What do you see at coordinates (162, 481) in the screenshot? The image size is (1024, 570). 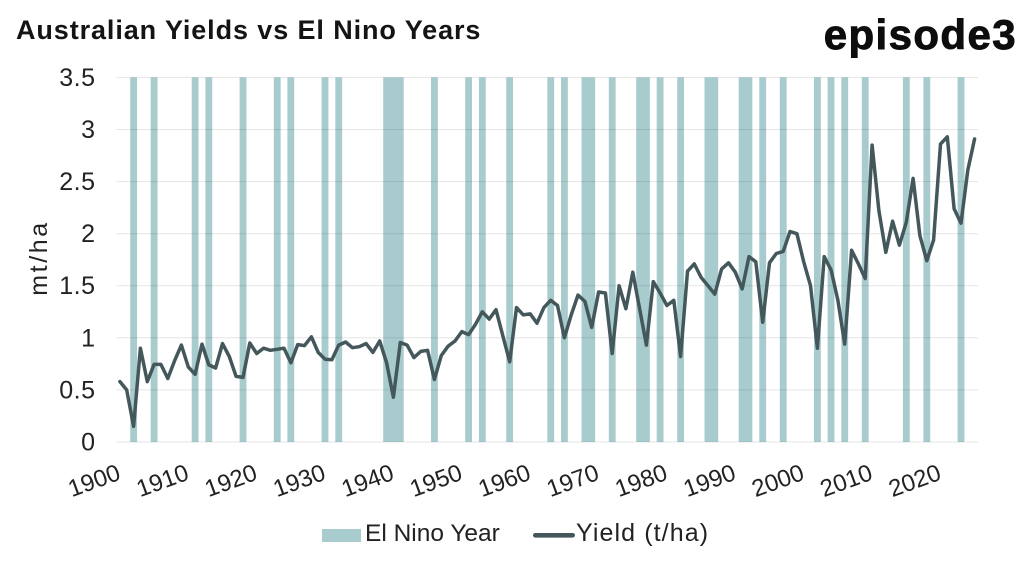 I see `svg-text: 1910` at bounding box center [162, 481].